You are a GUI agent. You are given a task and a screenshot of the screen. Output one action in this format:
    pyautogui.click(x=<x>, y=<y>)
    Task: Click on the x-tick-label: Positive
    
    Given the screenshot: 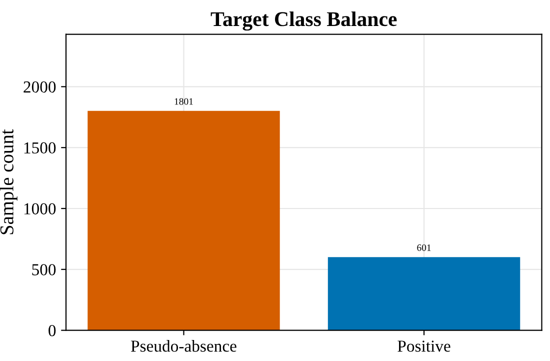 What is the action you would take?
    pyautogui.click(x=424, y=346)
    